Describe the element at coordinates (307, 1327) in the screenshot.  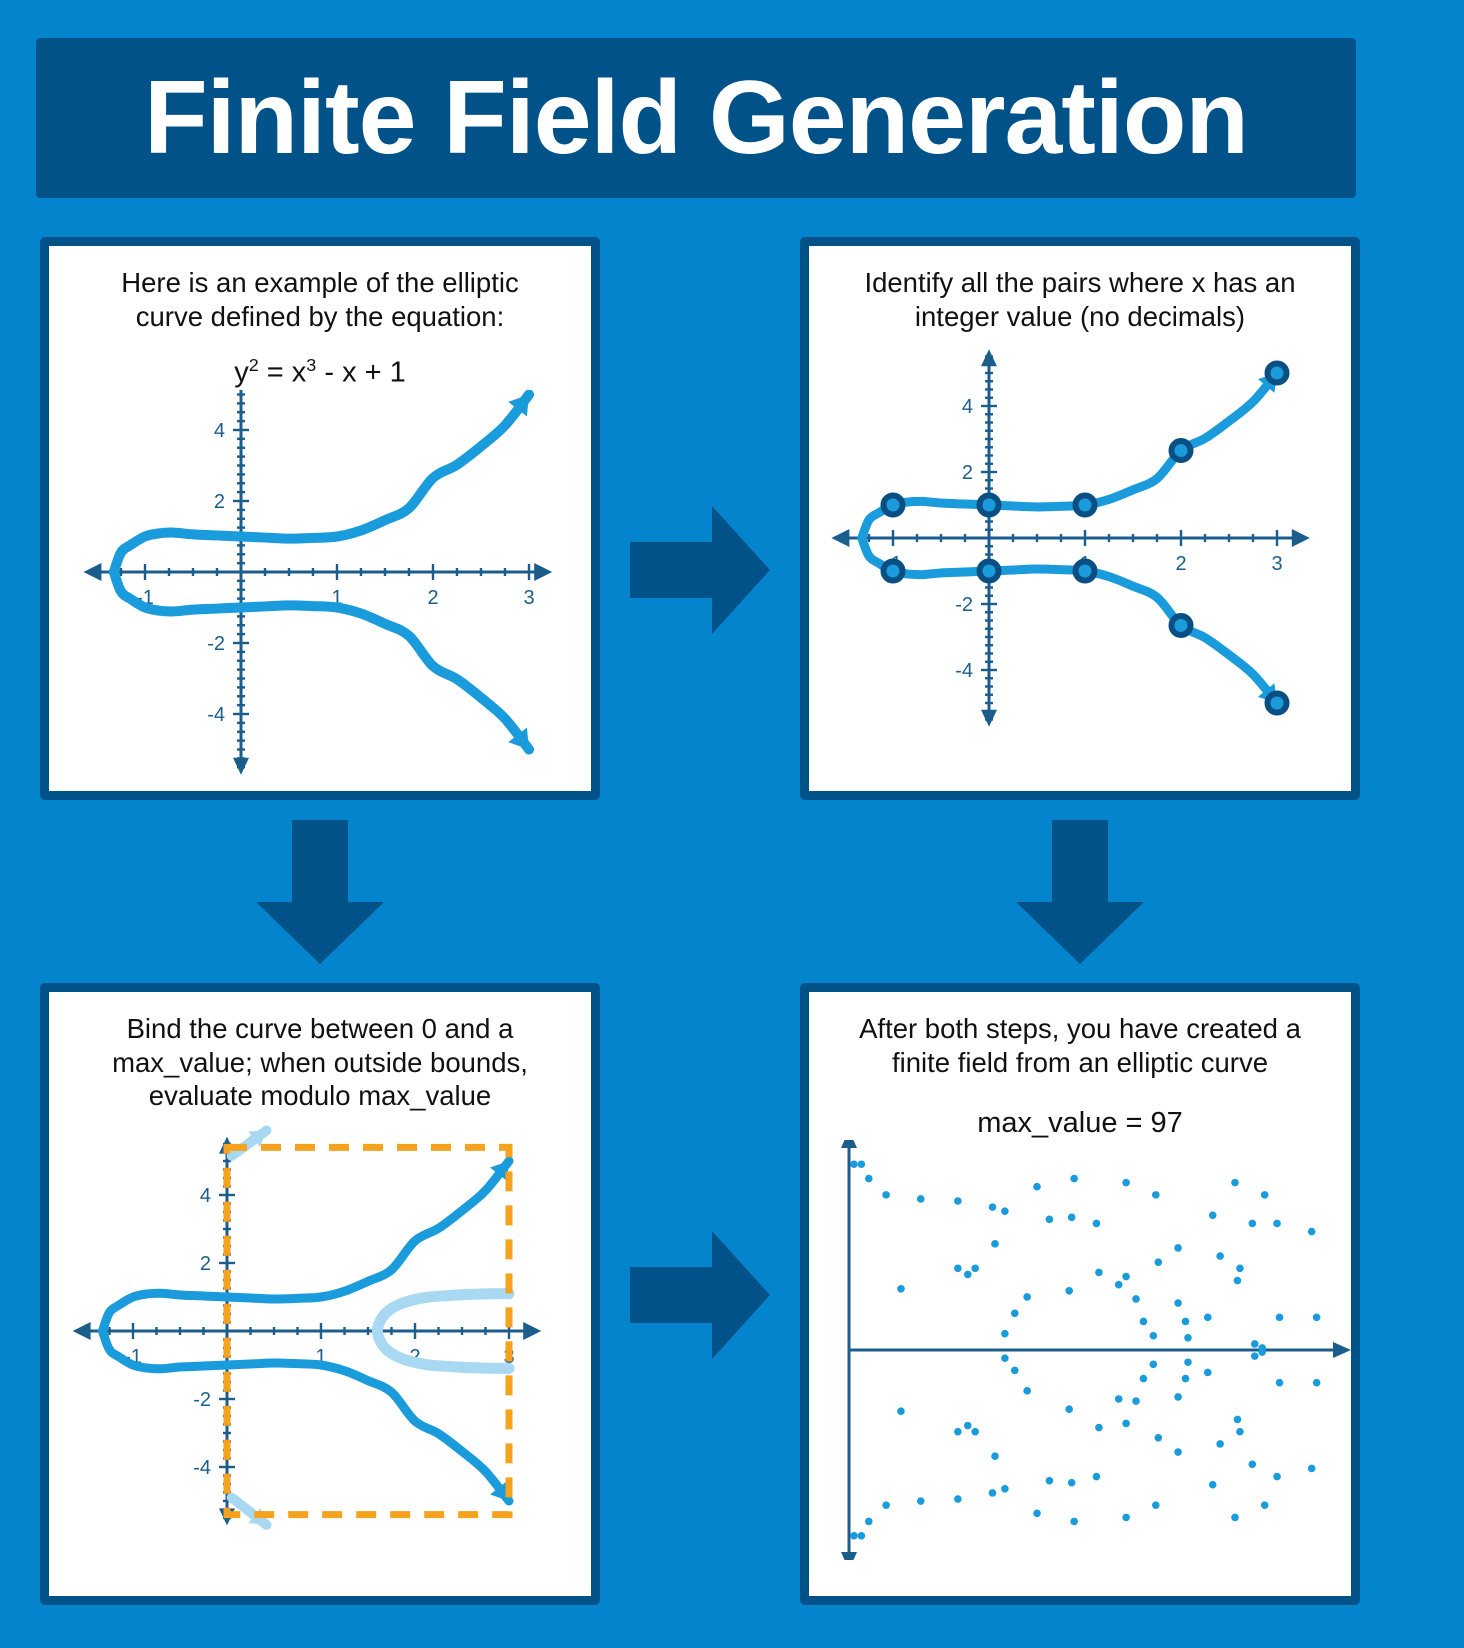
I see `bounded-curve-chart: -1 1 2 3-4-224` at that location.